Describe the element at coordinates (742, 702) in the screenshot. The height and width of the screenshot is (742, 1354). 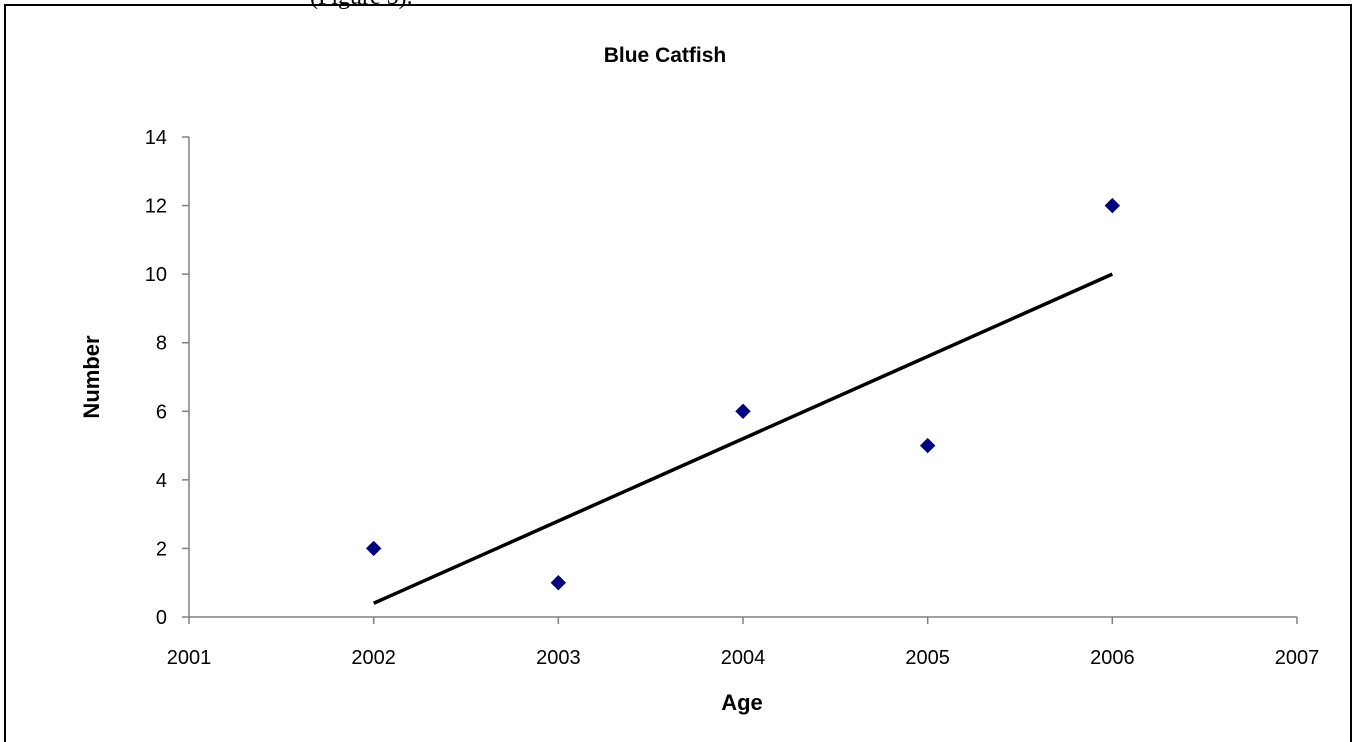
I see `x-axis-label: Age` at that location.